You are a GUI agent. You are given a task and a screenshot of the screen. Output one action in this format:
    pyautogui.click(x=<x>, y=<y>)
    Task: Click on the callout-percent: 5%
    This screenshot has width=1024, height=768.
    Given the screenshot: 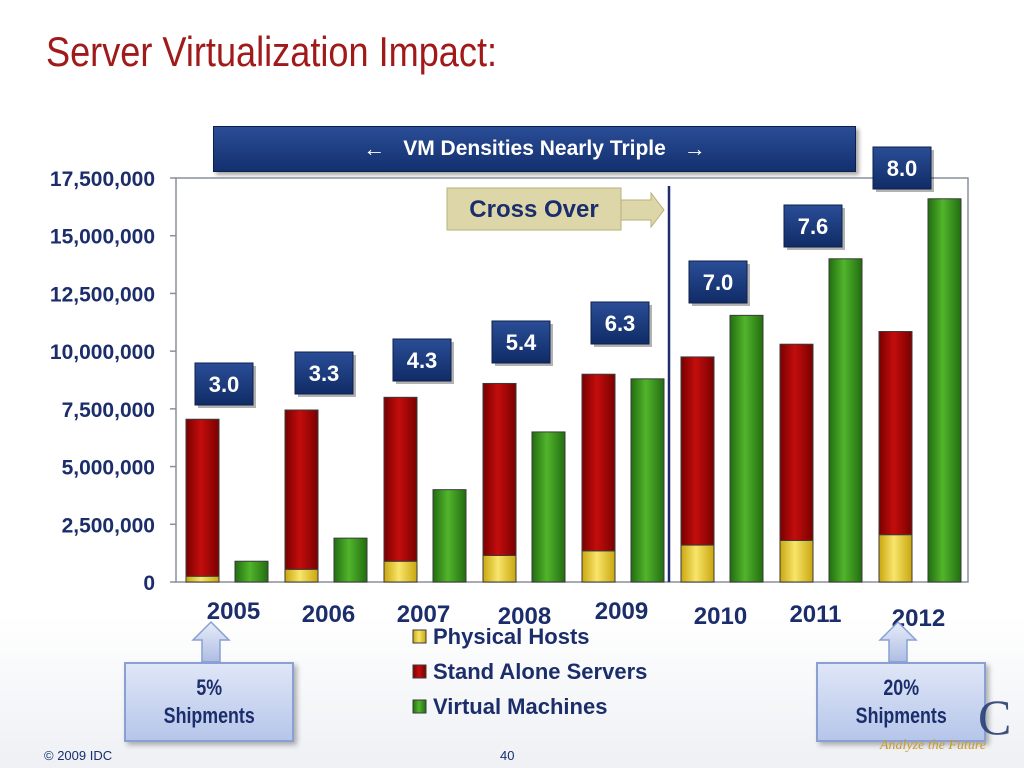 What is the action you would take?
    pyautogui.click(x=209, y=687)
    